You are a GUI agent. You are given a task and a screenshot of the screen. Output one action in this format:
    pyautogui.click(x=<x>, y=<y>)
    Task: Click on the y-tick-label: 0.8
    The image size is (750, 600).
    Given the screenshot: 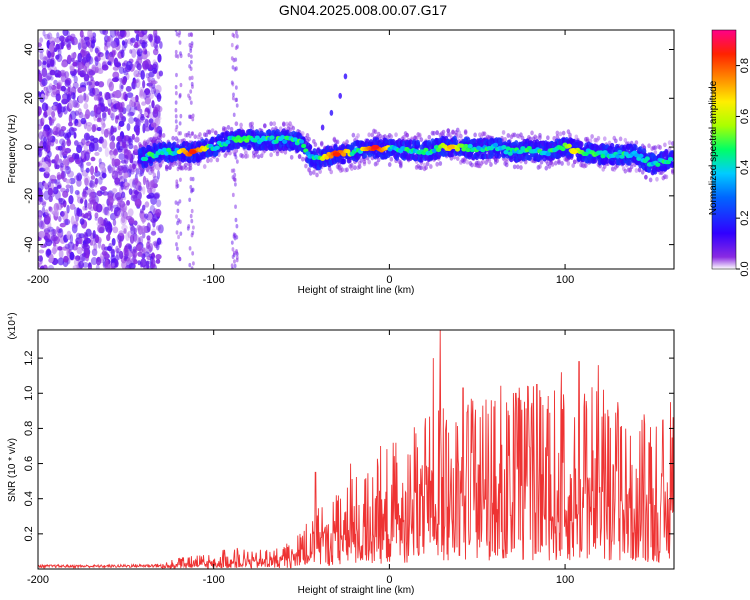 What is the action you would take?
    pyautogui.click(x=29, y=428)
    